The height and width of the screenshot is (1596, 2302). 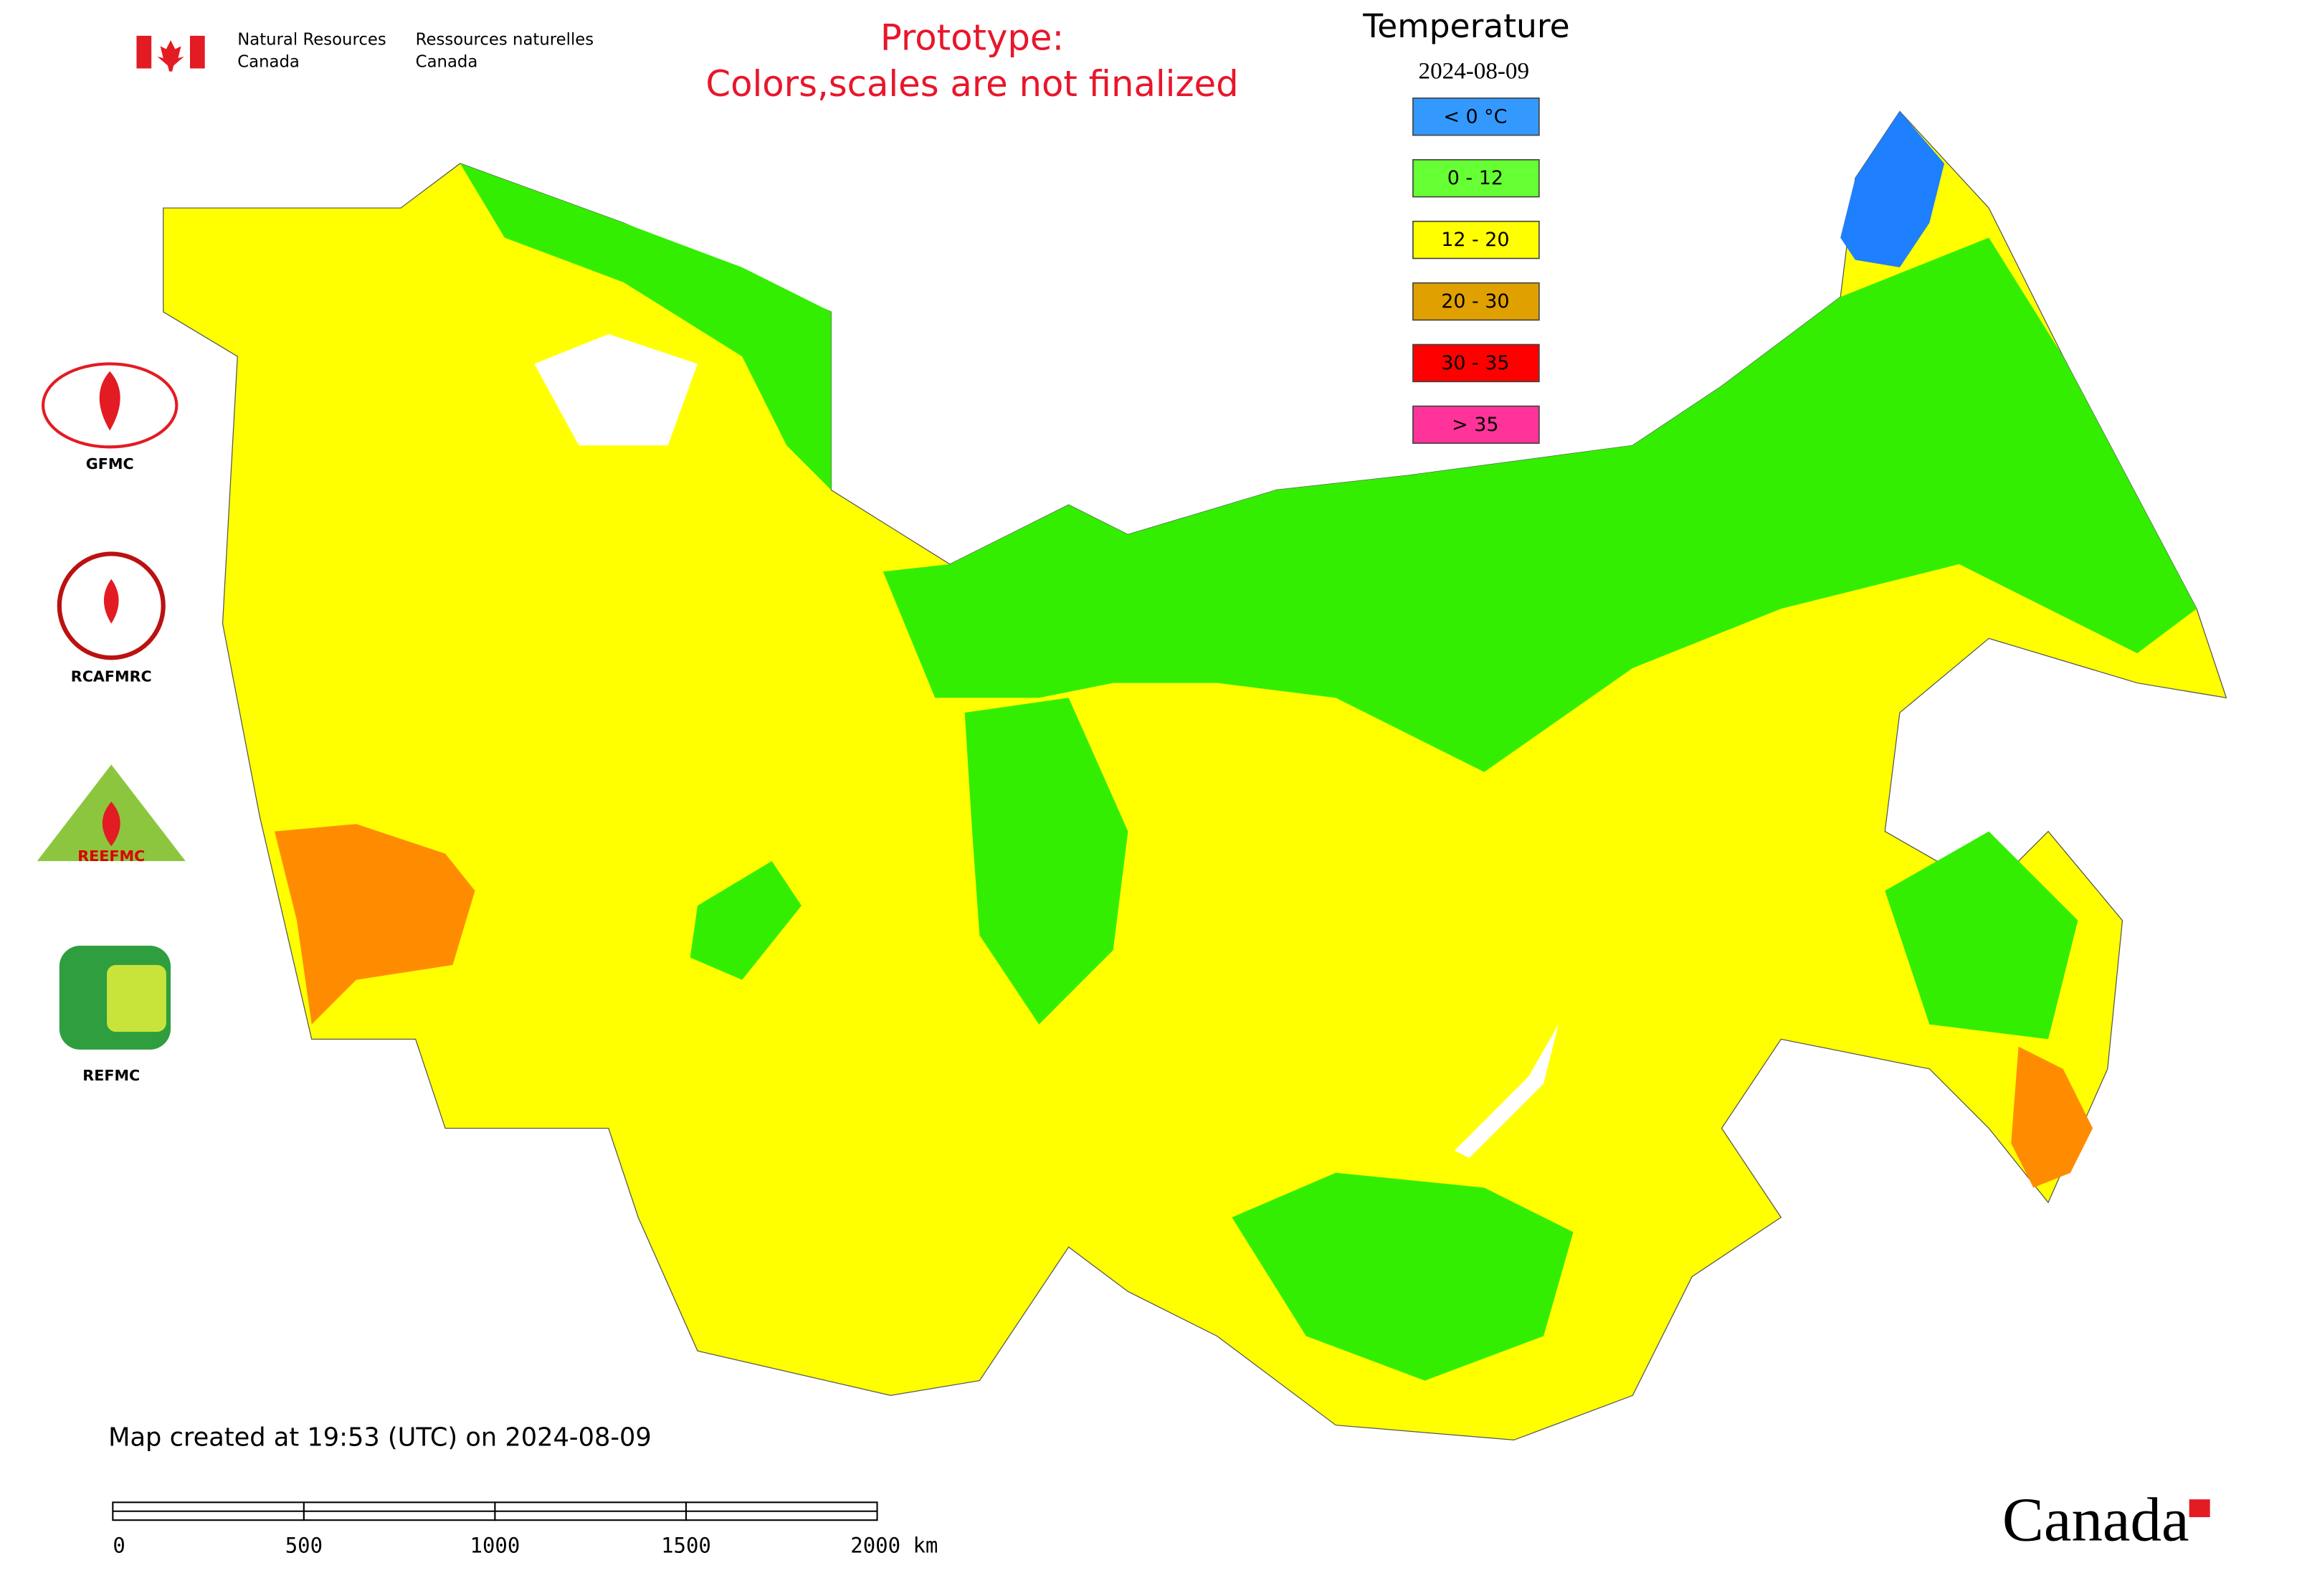 What do you see at coordinates (1046, 861) in the screenshot?
I see `zone-green-west-siberia` at bounding box center [1046, 861].